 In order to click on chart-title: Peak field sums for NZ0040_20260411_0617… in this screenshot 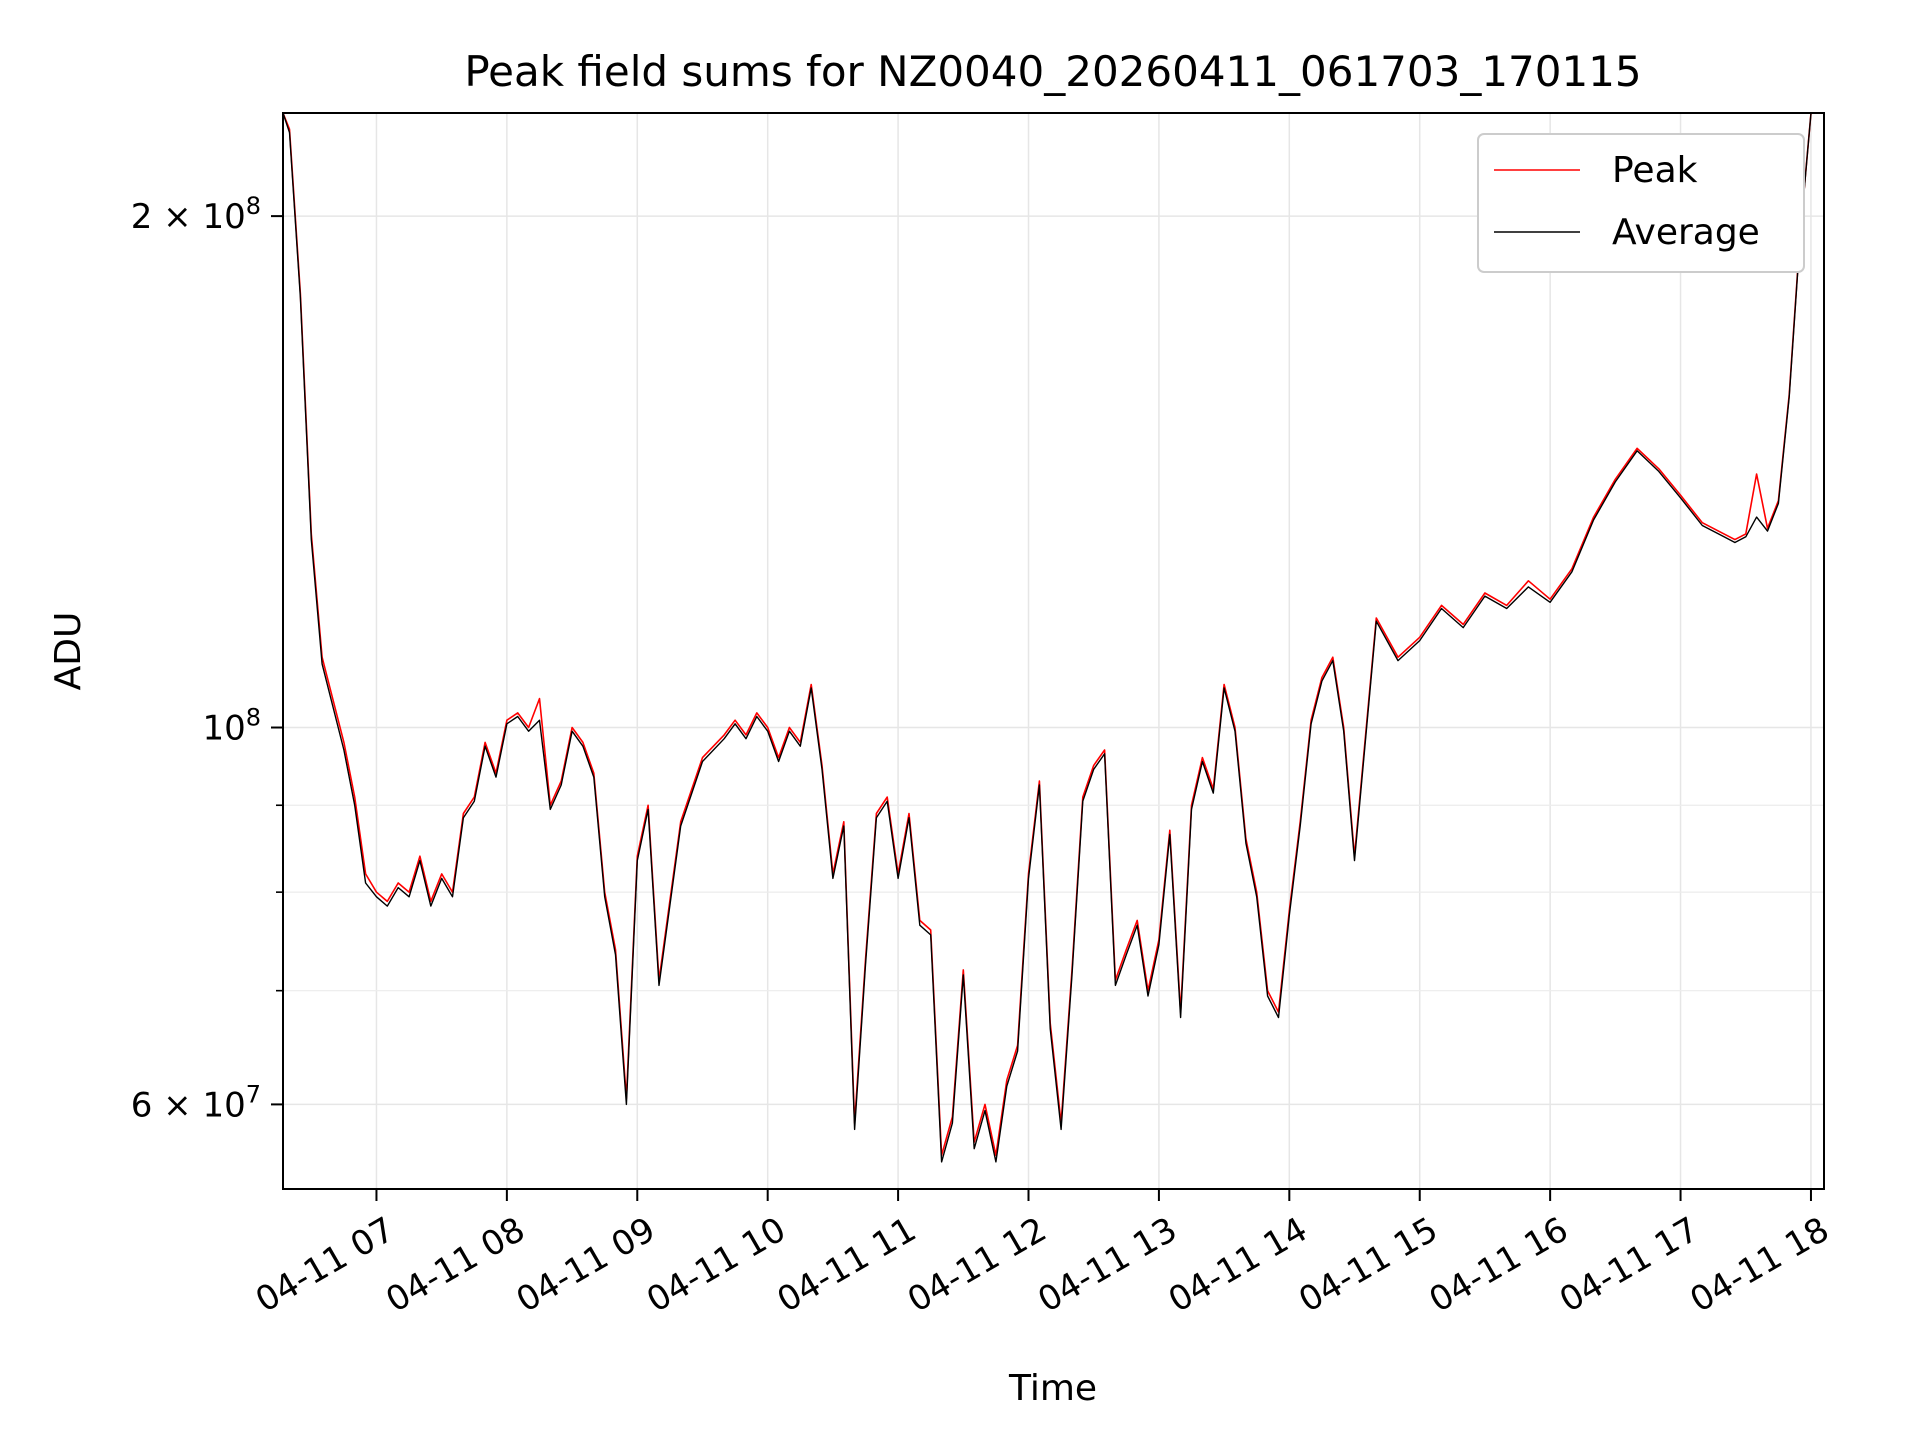, I will do `click(1052, 71)`.